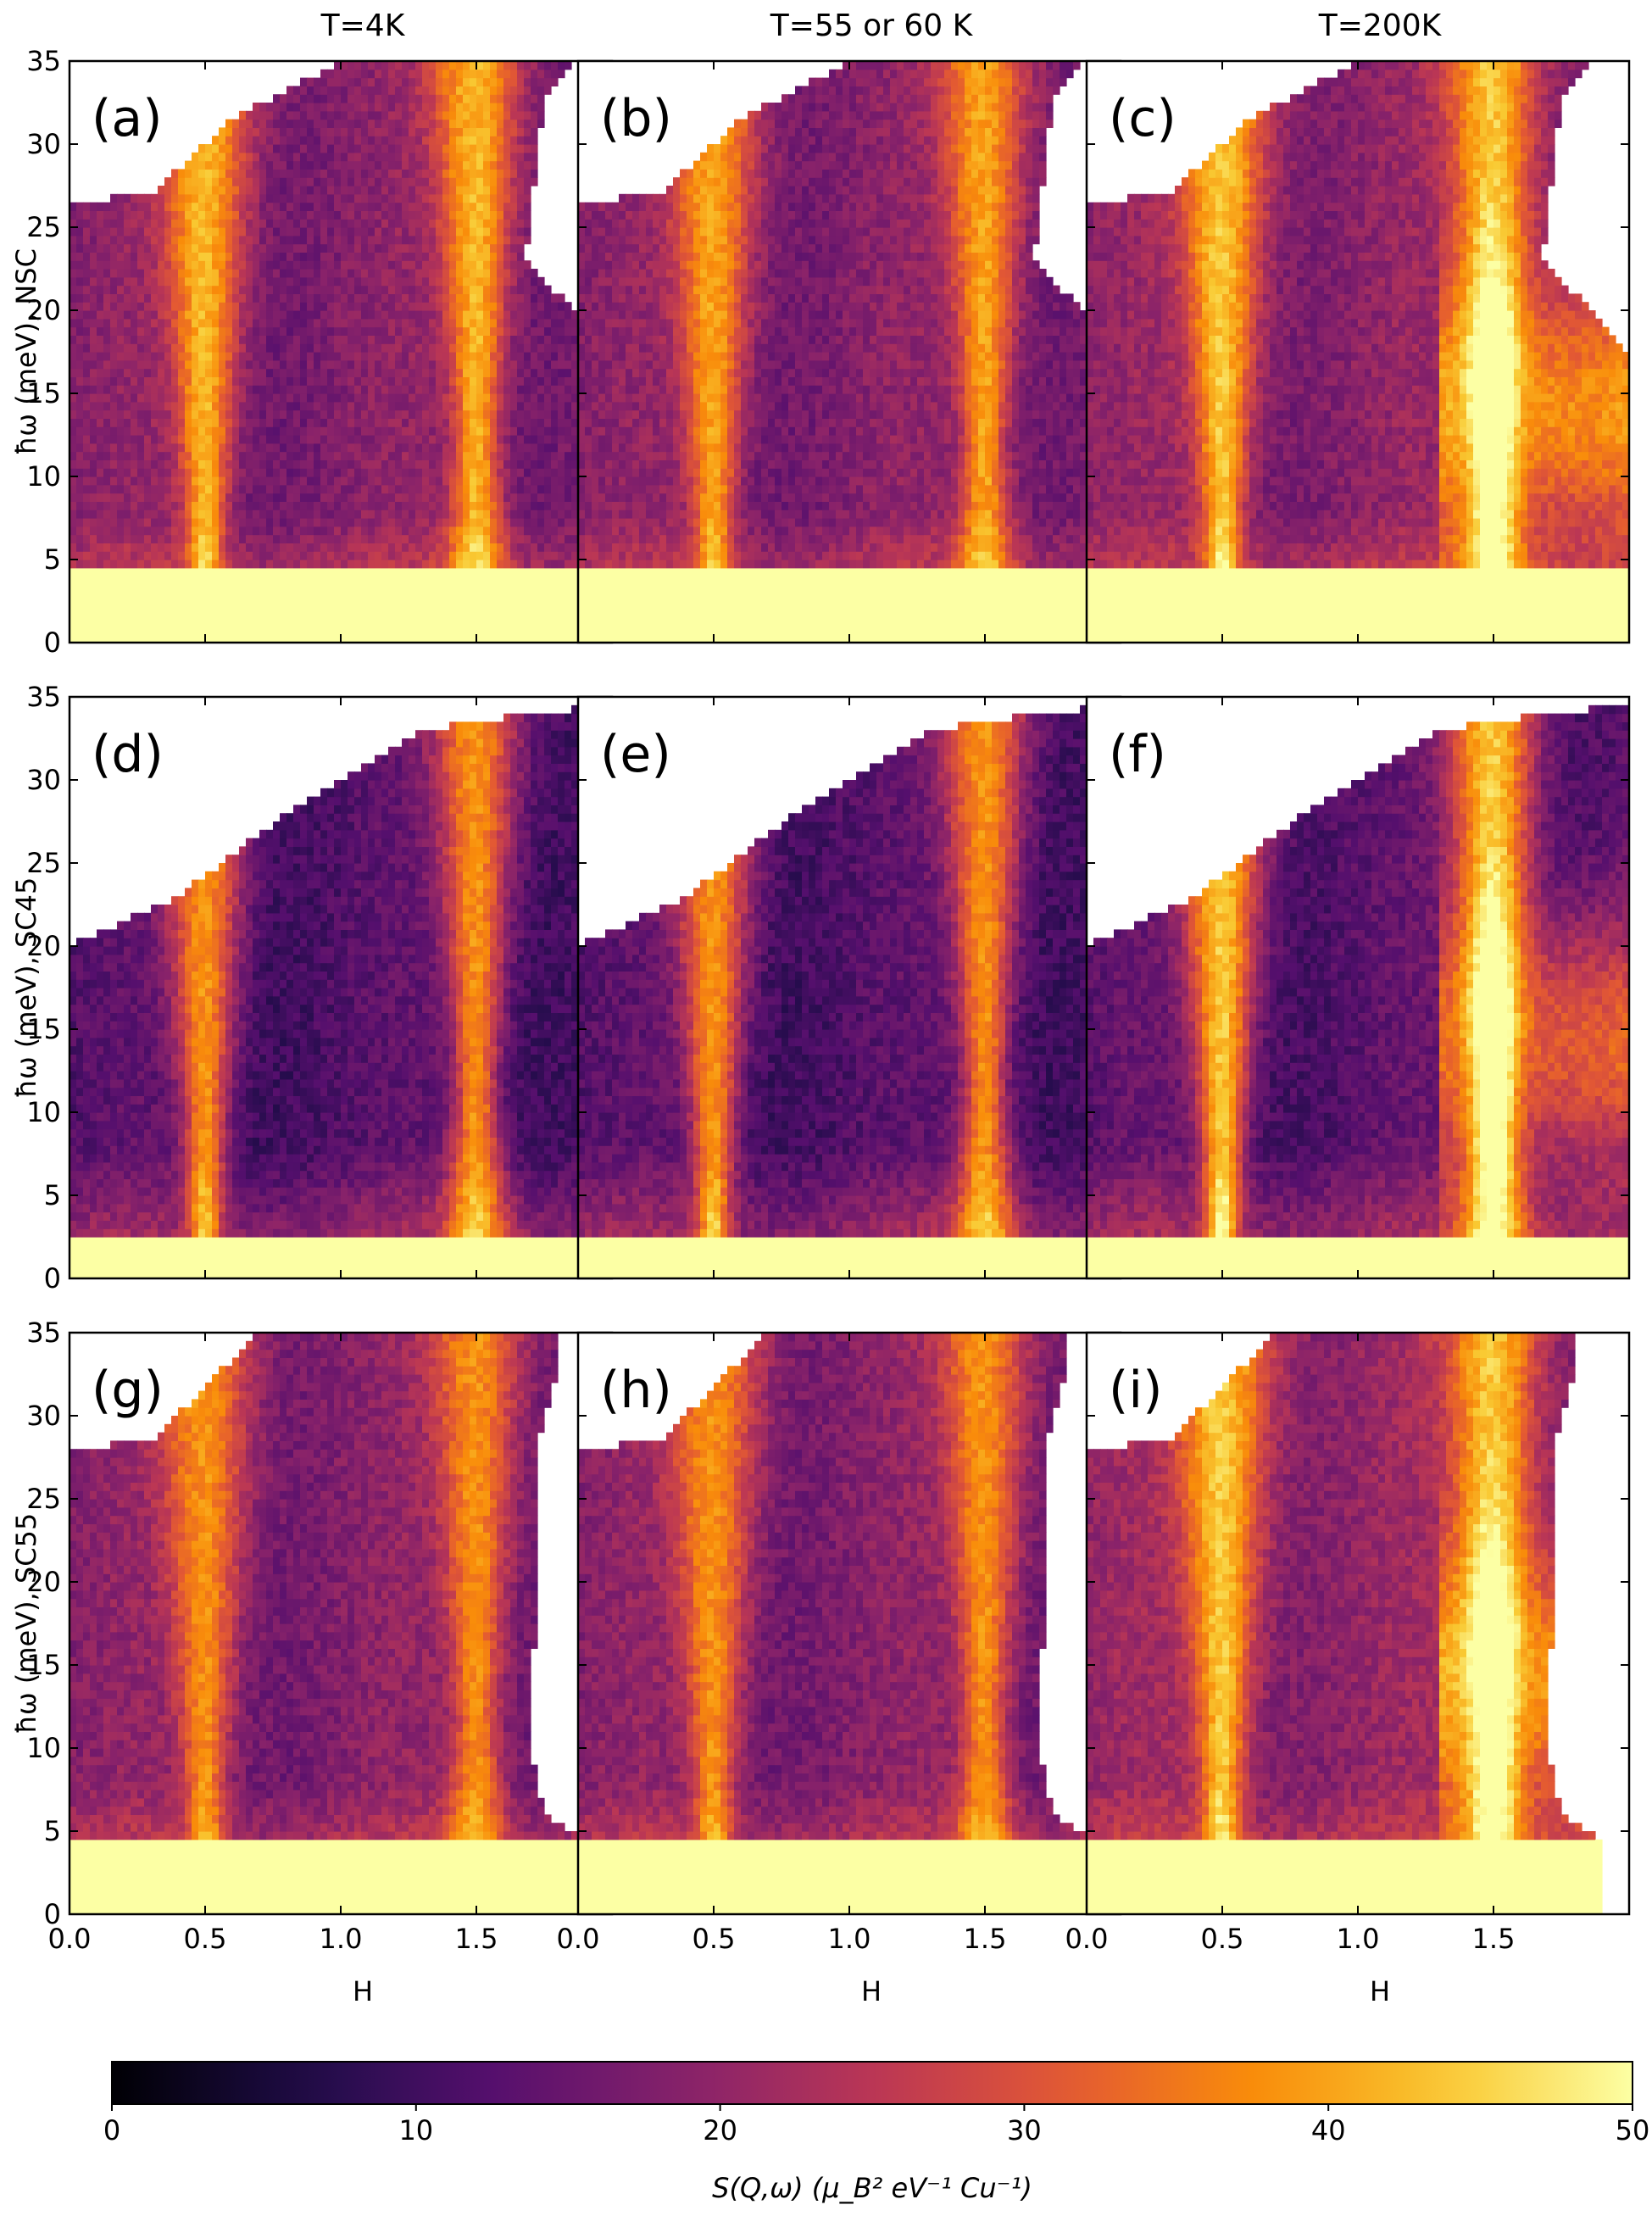  I want to click on row-ylabel-nsc: ħω (meV), NSC, so click(26, 352).